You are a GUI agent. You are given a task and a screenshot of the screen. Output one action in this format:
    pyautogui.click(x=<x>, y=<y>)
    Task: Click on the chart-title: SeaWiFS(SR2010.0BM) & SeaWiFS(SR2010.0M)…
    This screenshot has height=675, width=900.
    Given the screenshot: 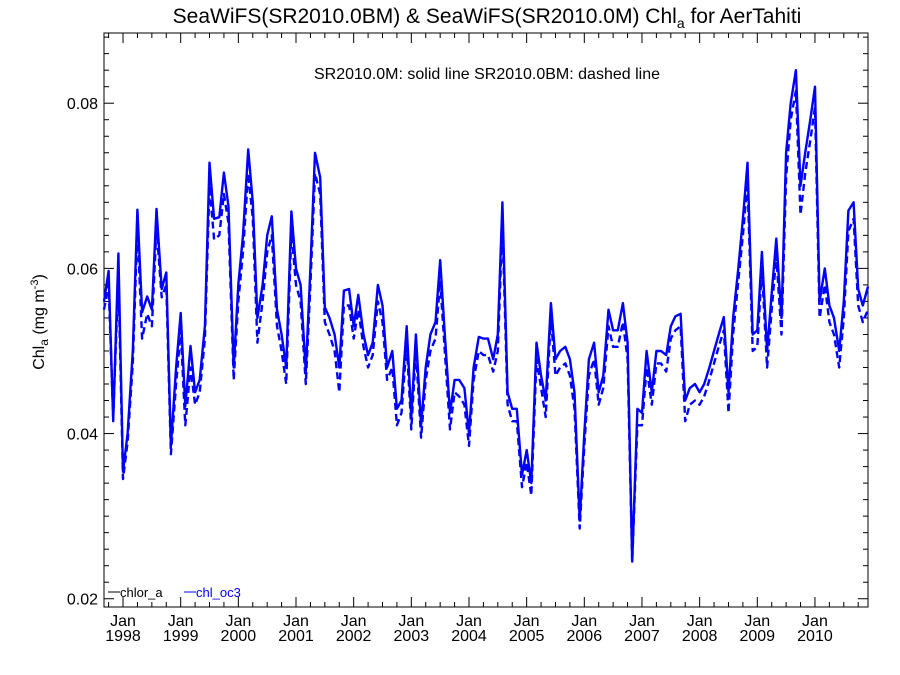 What is the action you would take?
    pyautogui.click(x=487, y=18)
    